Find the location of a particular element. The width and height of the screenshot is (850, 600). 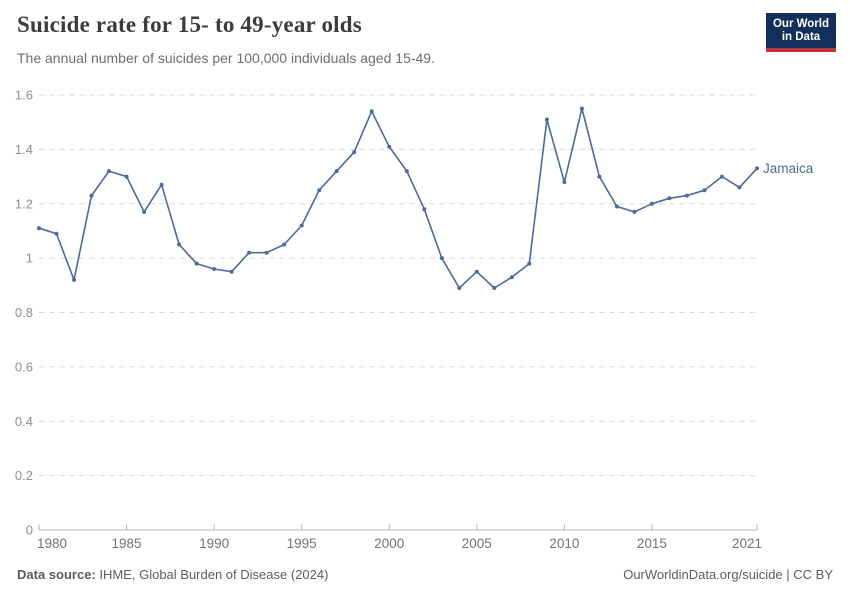

y-axis-tick-label: 0.8 is located at coordinates (24, 312).